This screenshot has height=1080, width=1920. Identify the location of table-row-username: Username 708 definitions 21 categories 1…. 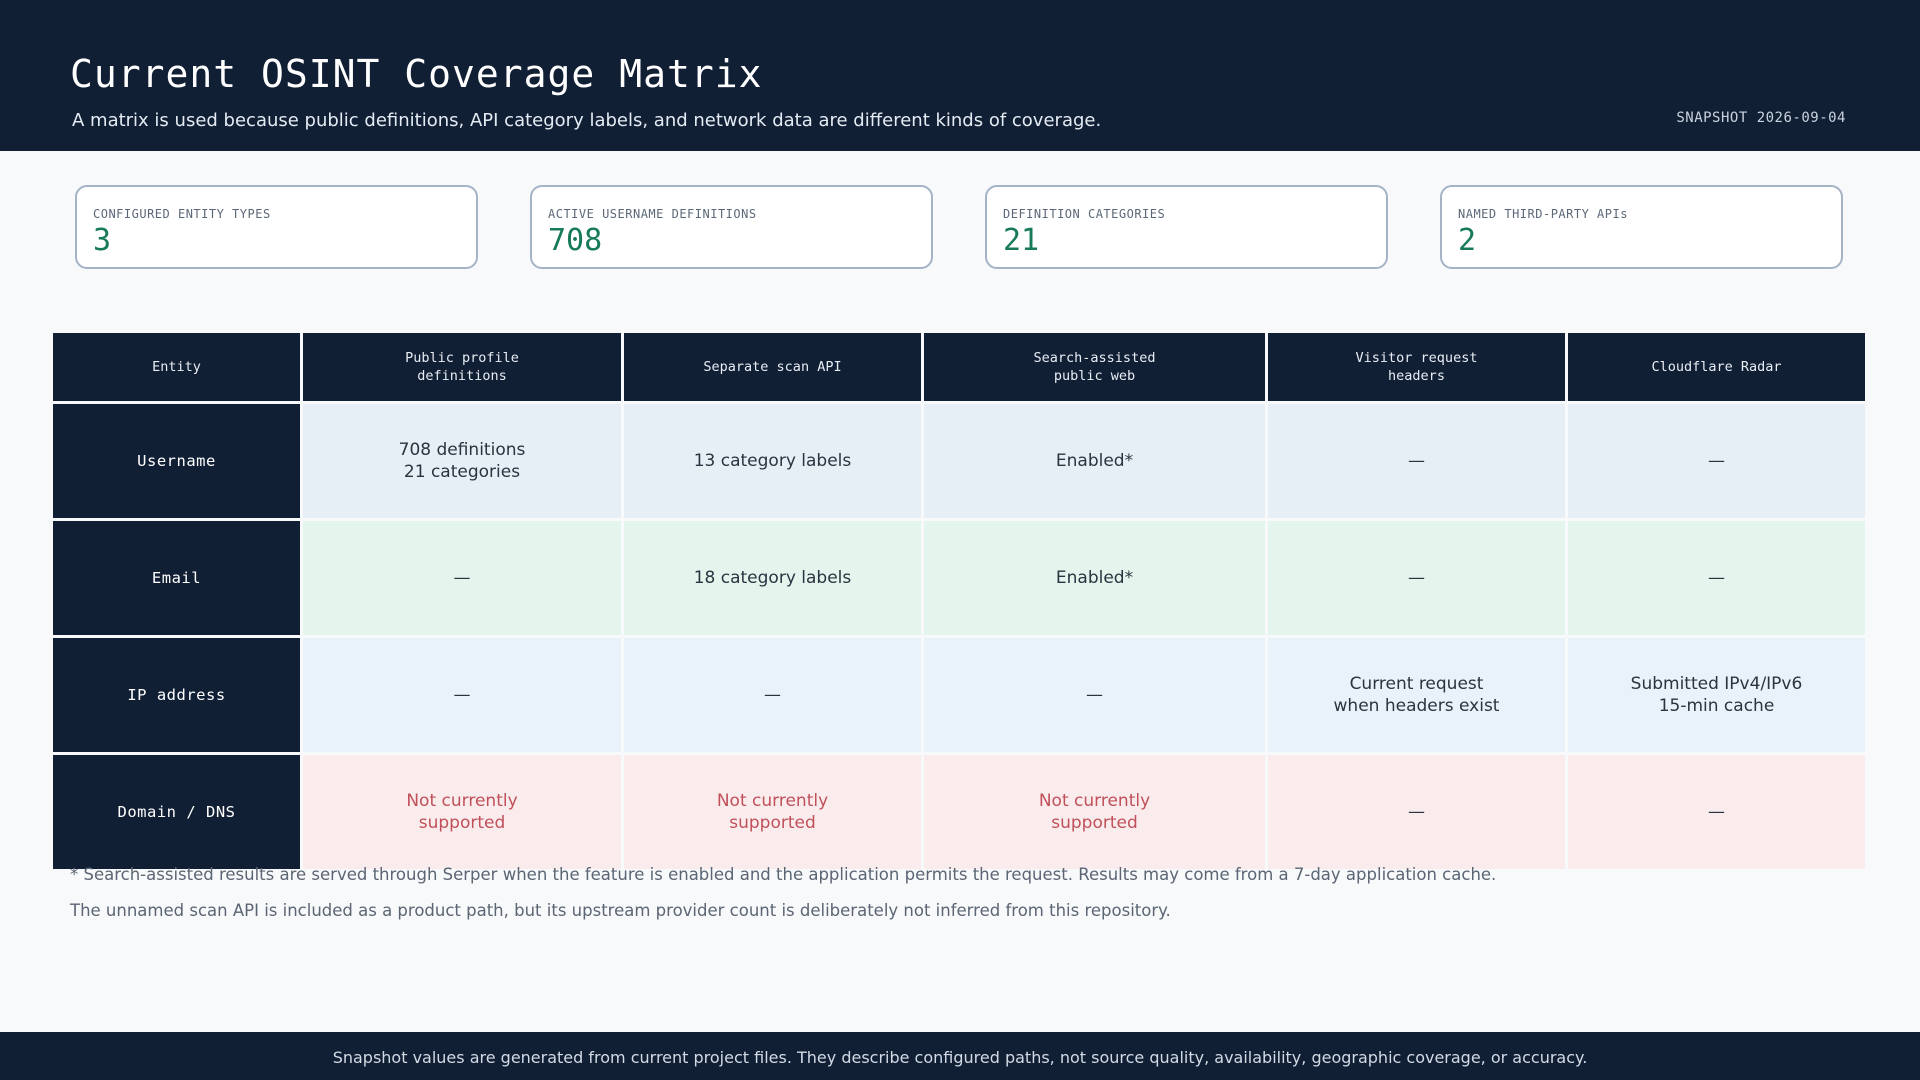
(959, 461).